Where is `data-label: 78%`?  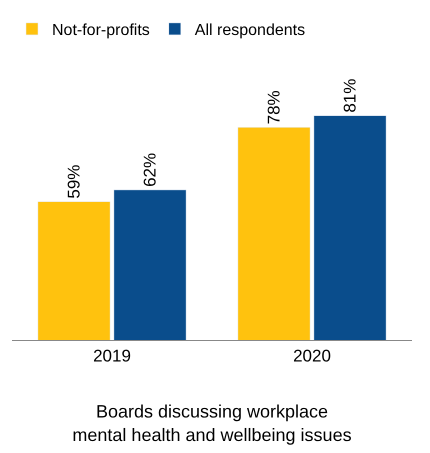
data-label: 78% is located at coordinates (274, 107).